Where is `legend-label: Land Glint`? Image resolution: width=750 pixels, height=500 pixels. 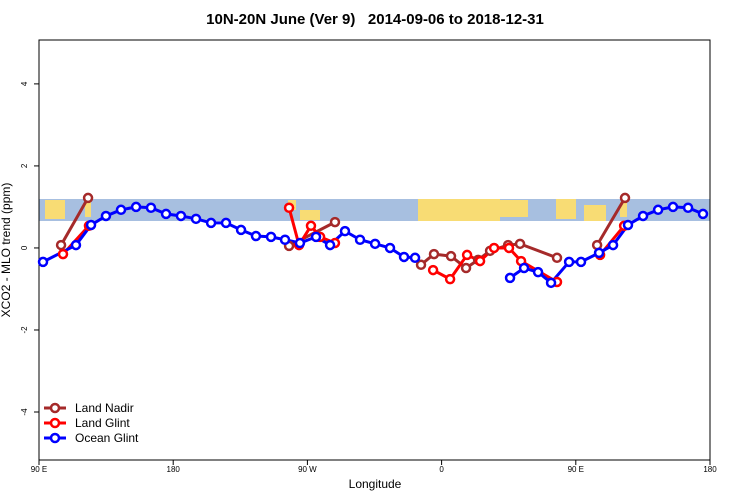
legend-label: Land Glint is located at coordinates (102, 423).